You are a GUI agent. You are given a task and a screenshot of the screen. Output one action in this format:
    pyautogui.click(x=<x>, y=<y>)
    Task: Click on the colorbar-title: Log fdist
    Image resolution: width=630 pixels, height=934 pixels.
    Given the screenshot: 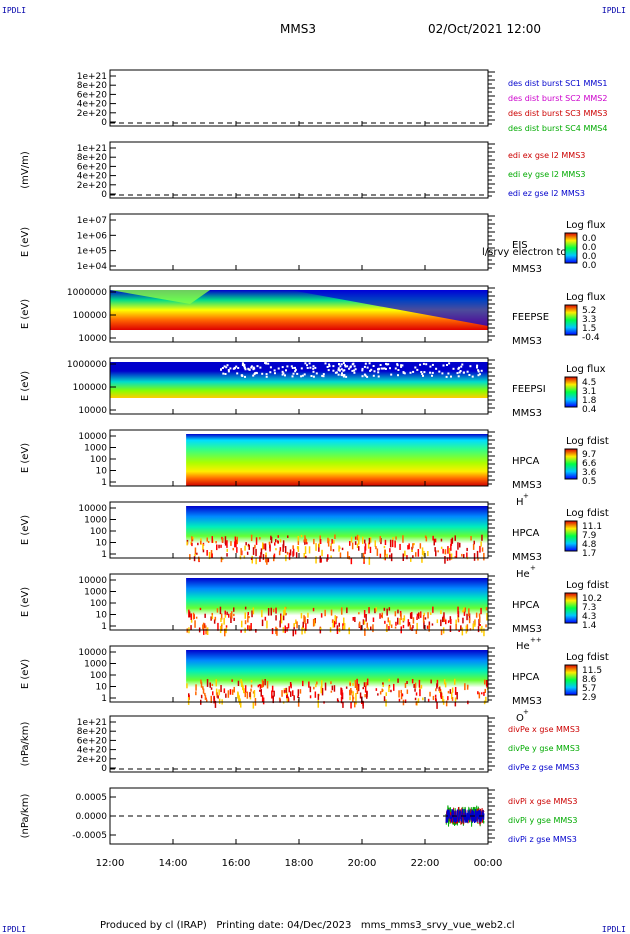 What is the action you would take?
    pyautogui.click(x=587, y=585)
    